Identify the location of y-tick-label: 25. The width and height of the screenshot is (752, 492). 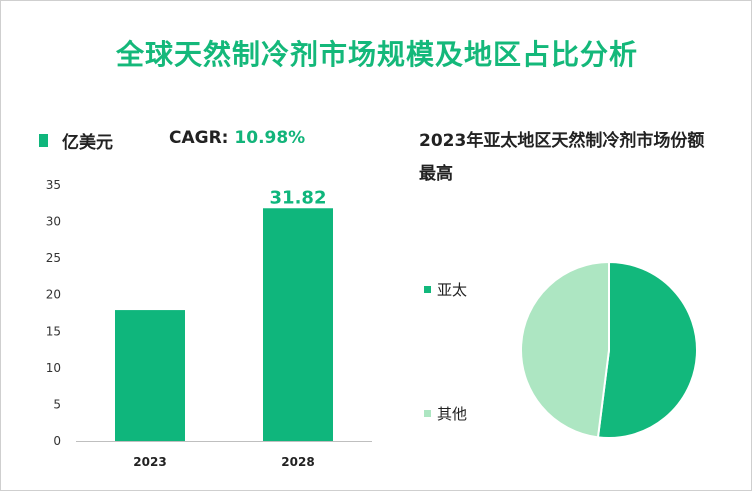
(53, 258).